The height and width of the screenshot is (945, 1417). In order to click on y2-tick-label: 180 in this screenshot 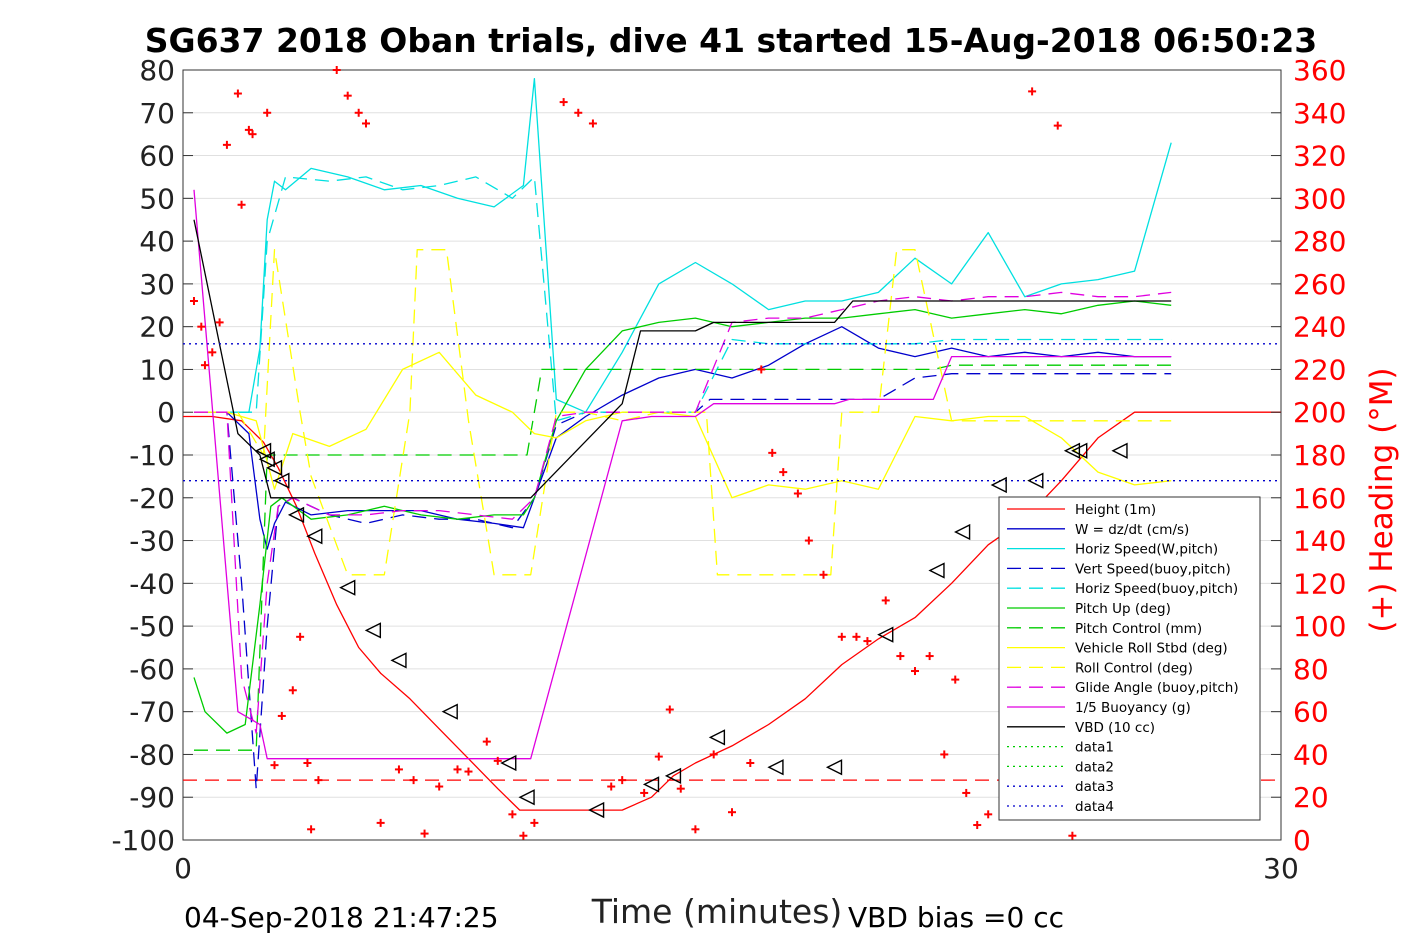, I will do `click(1319, 455)`.